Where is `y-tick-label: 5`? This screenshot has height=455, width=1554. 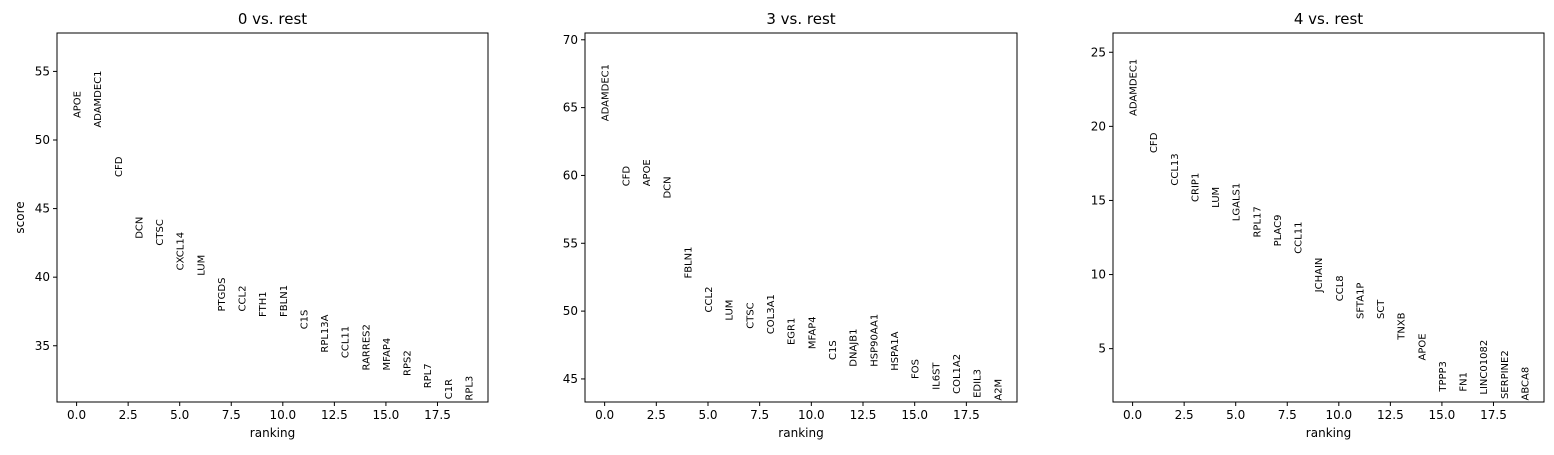 y-tick-label: 5 is located at coordinates (1102, 349).